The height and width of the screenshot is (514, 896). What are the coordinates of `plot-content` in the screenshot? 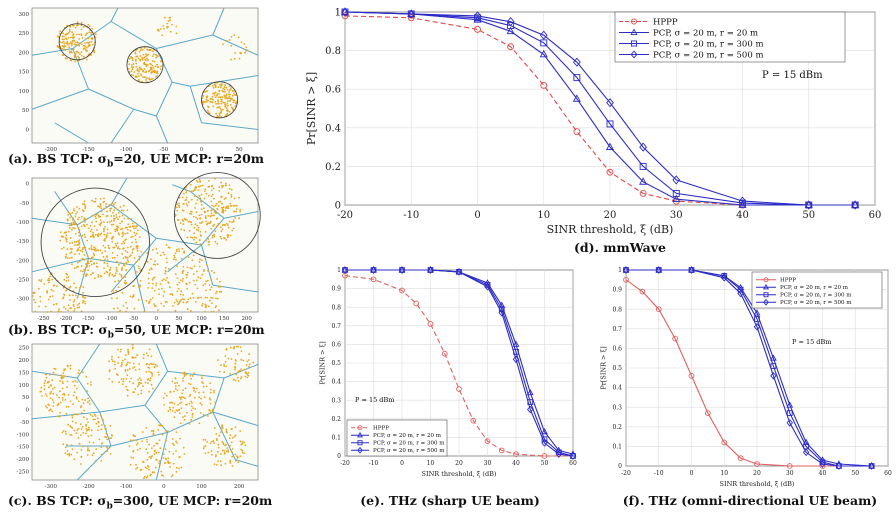 It's located at (145, 75).